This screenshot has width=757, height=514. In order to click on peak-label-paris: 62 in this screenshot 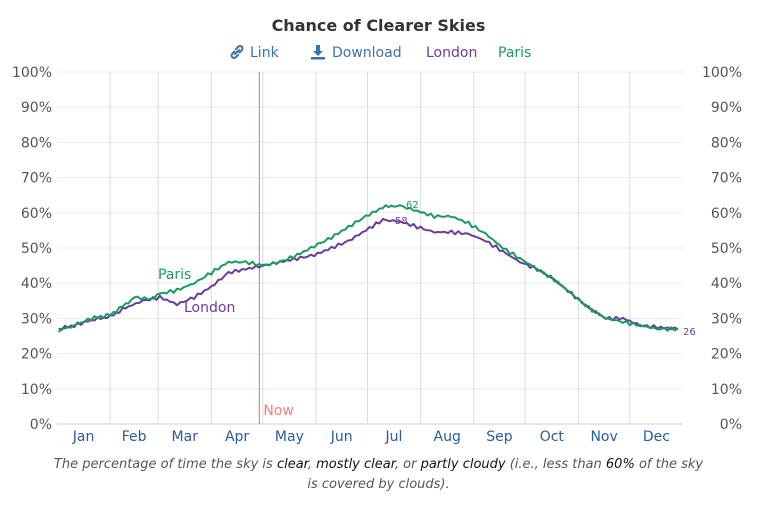, I will do `click(412, 205)`.